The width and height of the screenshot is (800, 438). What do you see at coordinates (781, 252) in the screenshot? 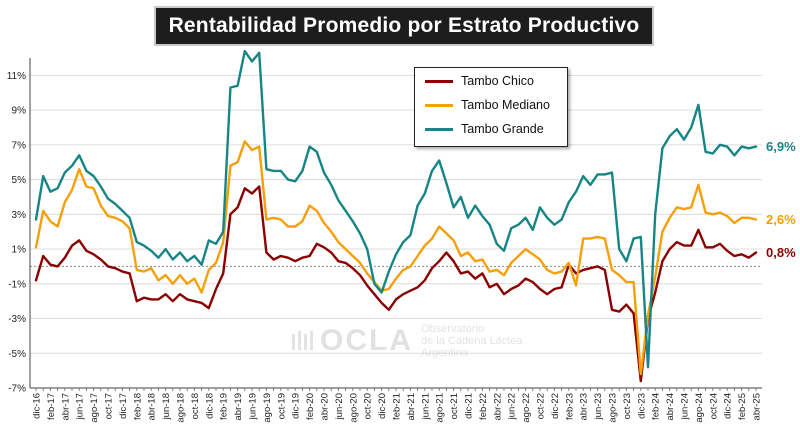
I see `end-label-chico: 0,8%` at bounding box center [781, 252].